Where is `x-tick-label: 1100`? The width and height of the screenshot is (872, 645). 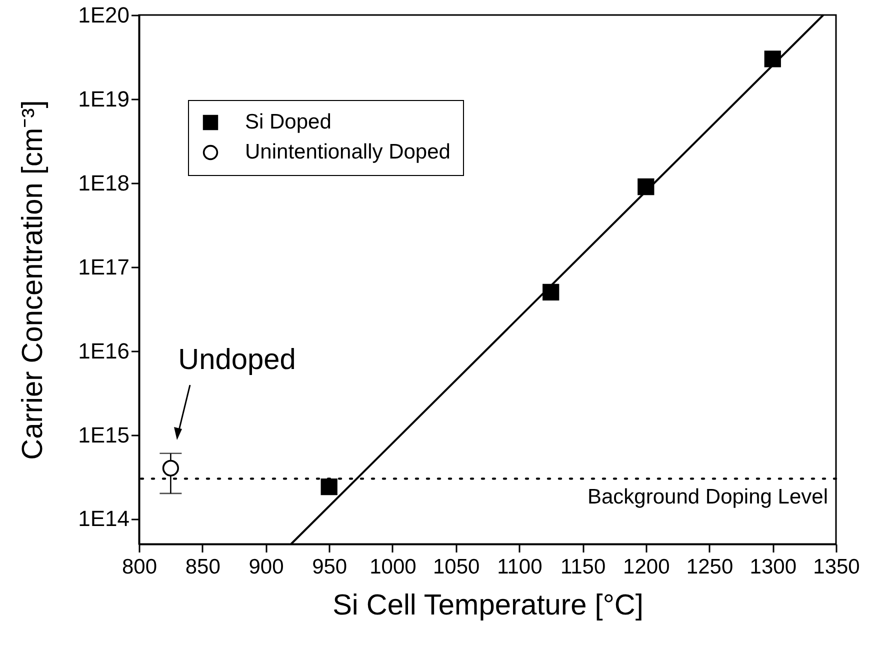
x-tick-label: 1100 is located at coordinates (519, 567).